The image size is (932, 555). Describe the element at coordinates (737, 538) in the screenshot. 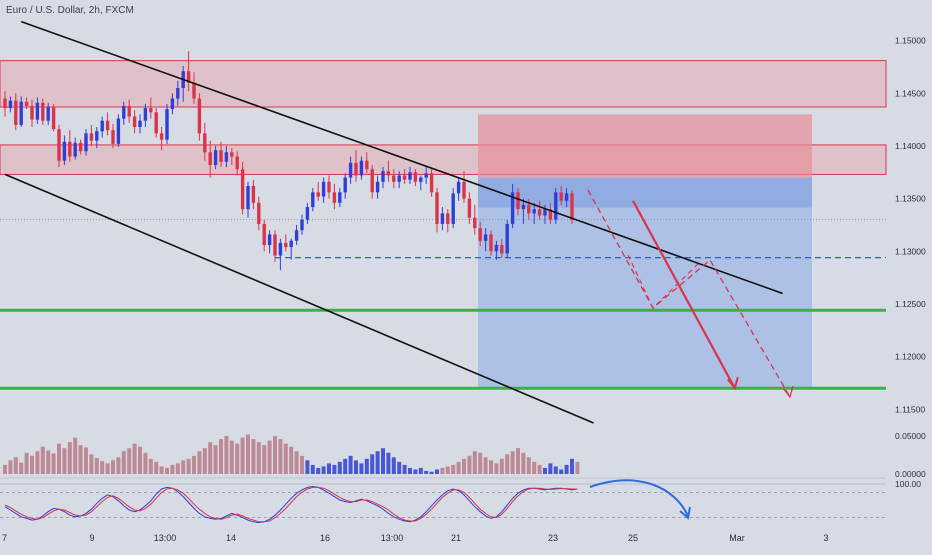

I see `x-tick-label: Mar` at that location.